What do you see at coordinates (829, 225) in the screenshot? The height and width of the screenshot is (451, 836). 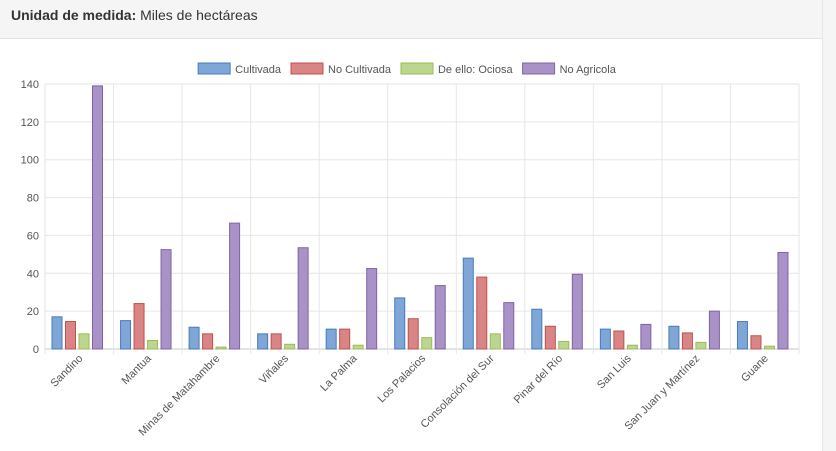 I see `scrollbar-track` at bounding box center [829, 225].